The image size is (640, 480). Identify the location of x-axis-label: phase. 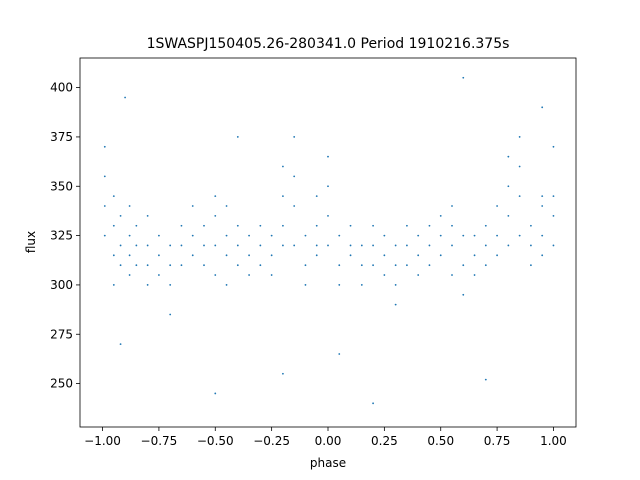
(328, 463).